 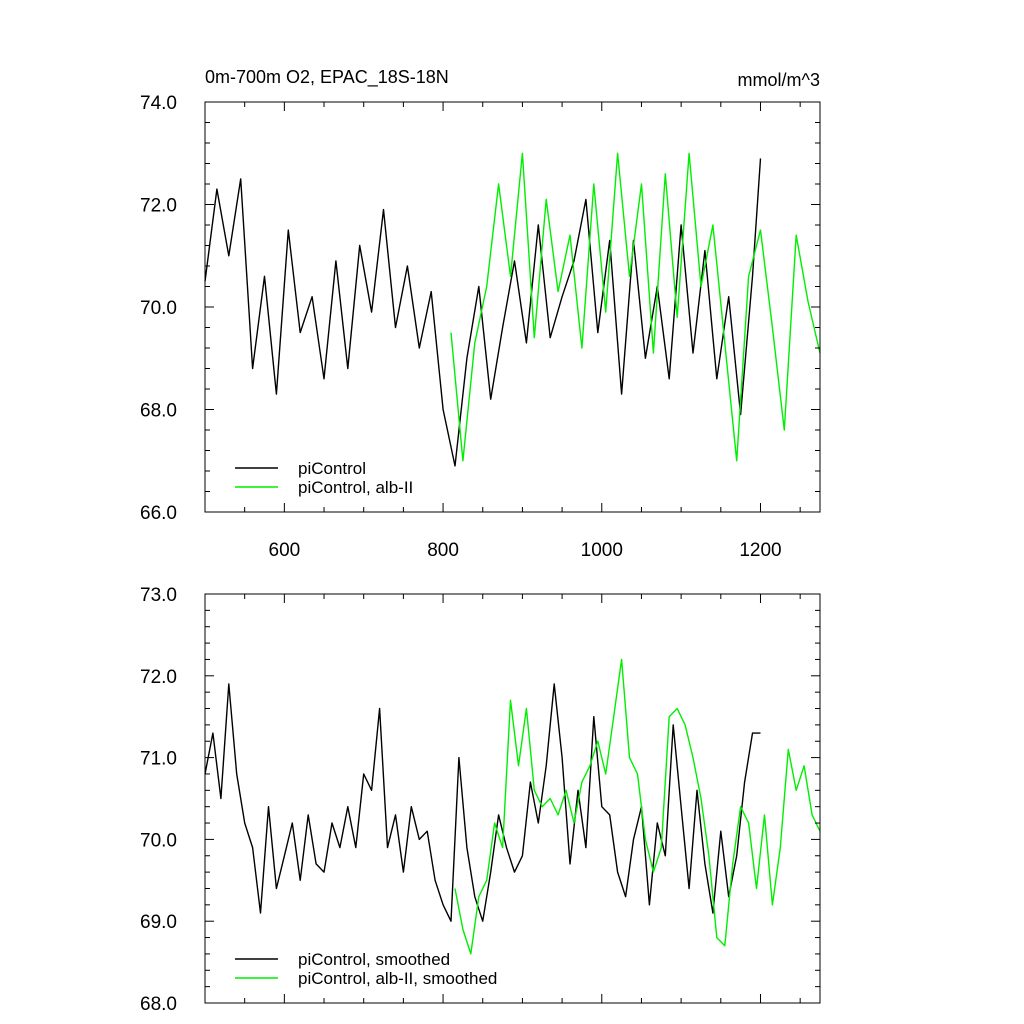 I want to click on legend-label: piControl, smoothed, so click(x=374, y=959).